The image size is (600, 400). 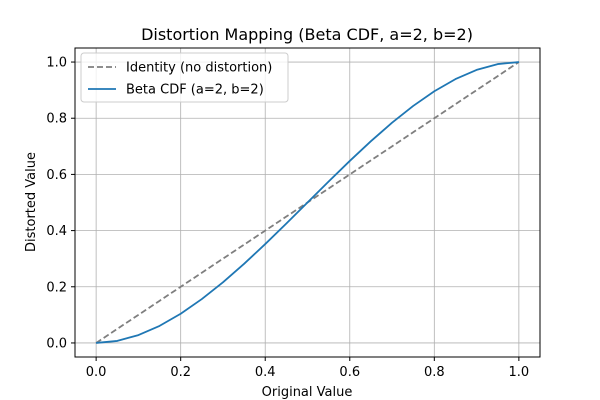 What do you see at coordinates (96, 372) in the screenshot?
I see `x-tick-label: 0.0` at bounding box center [96, 372].